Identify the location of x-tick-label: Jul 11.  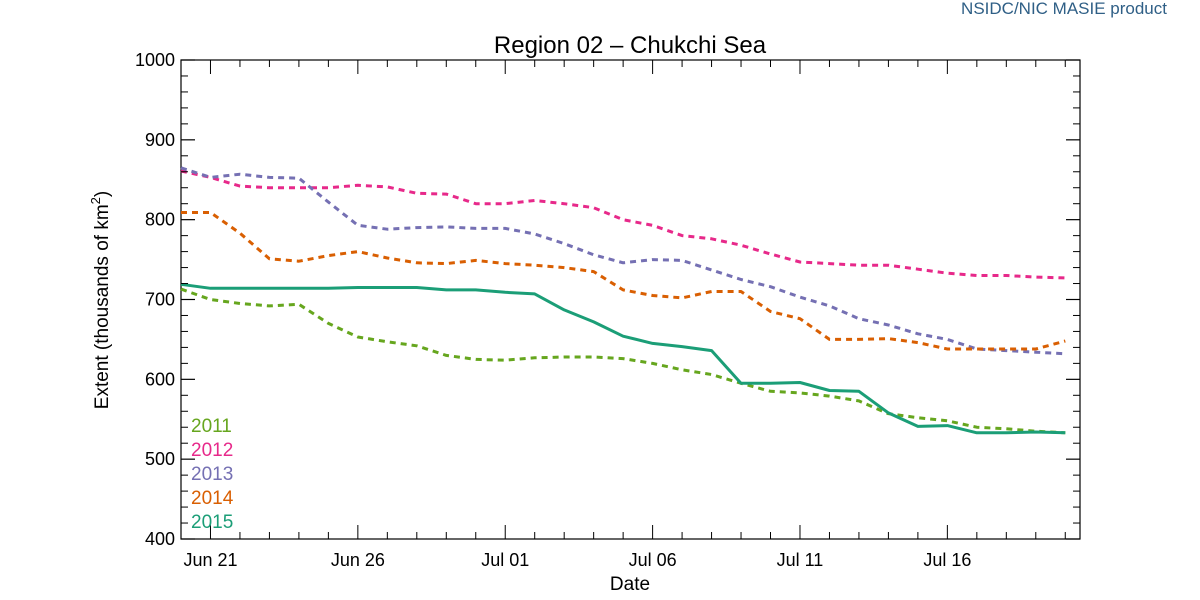
(800, 560).